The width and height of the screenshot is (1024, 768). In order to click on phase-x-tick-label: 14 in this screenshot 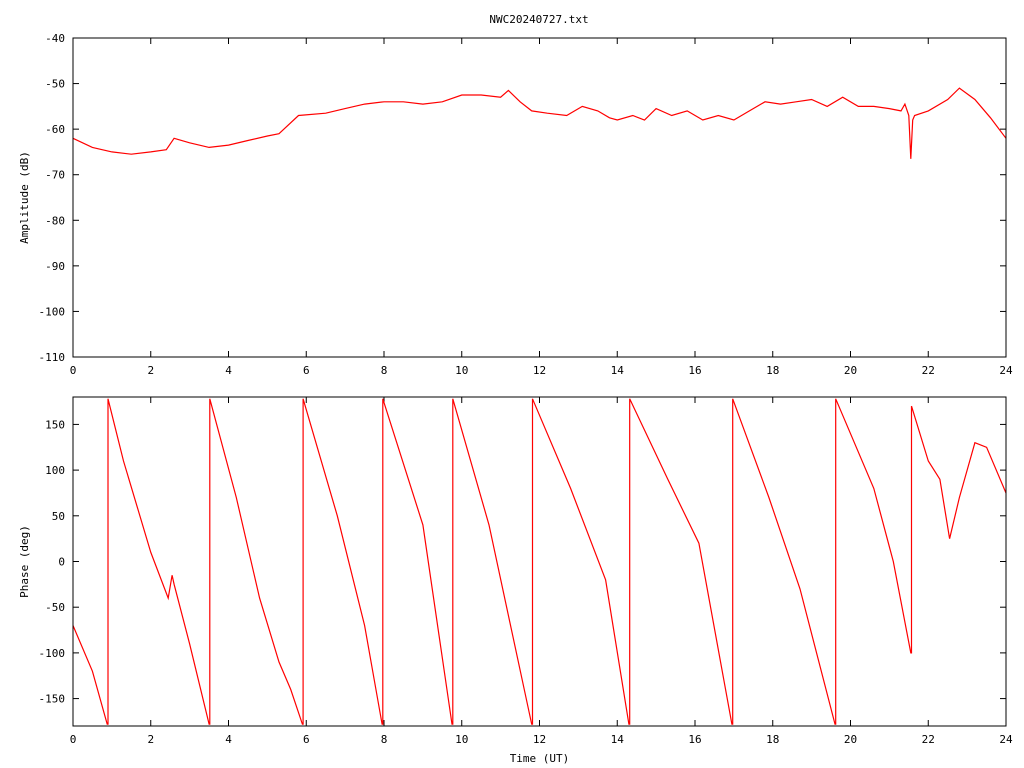, I will do `click(618, 739)`.